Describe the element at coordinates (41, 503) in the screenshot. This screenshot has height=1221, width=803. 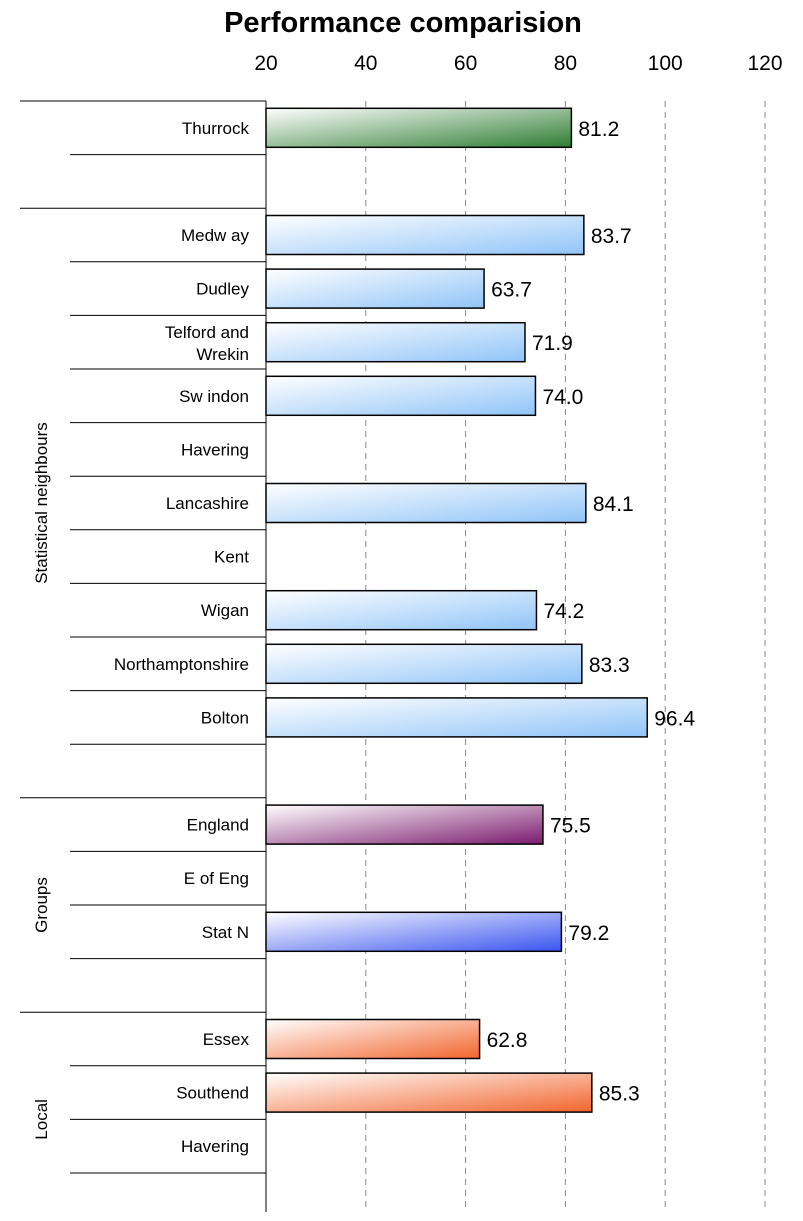
I see `group-label-statistical-neighbours: Statistical neighbours` at that location.